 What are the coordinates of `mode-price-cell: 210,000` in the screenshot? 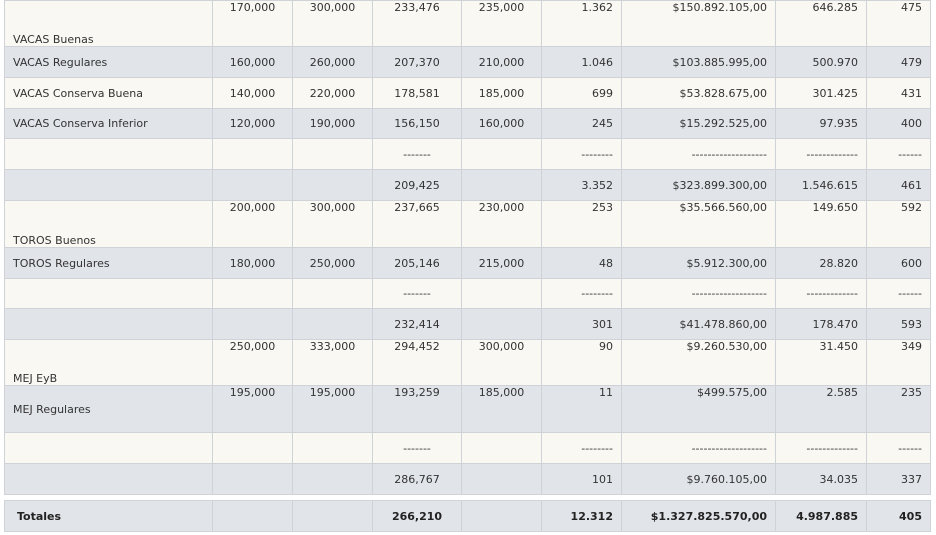 It's located at (501, 62).